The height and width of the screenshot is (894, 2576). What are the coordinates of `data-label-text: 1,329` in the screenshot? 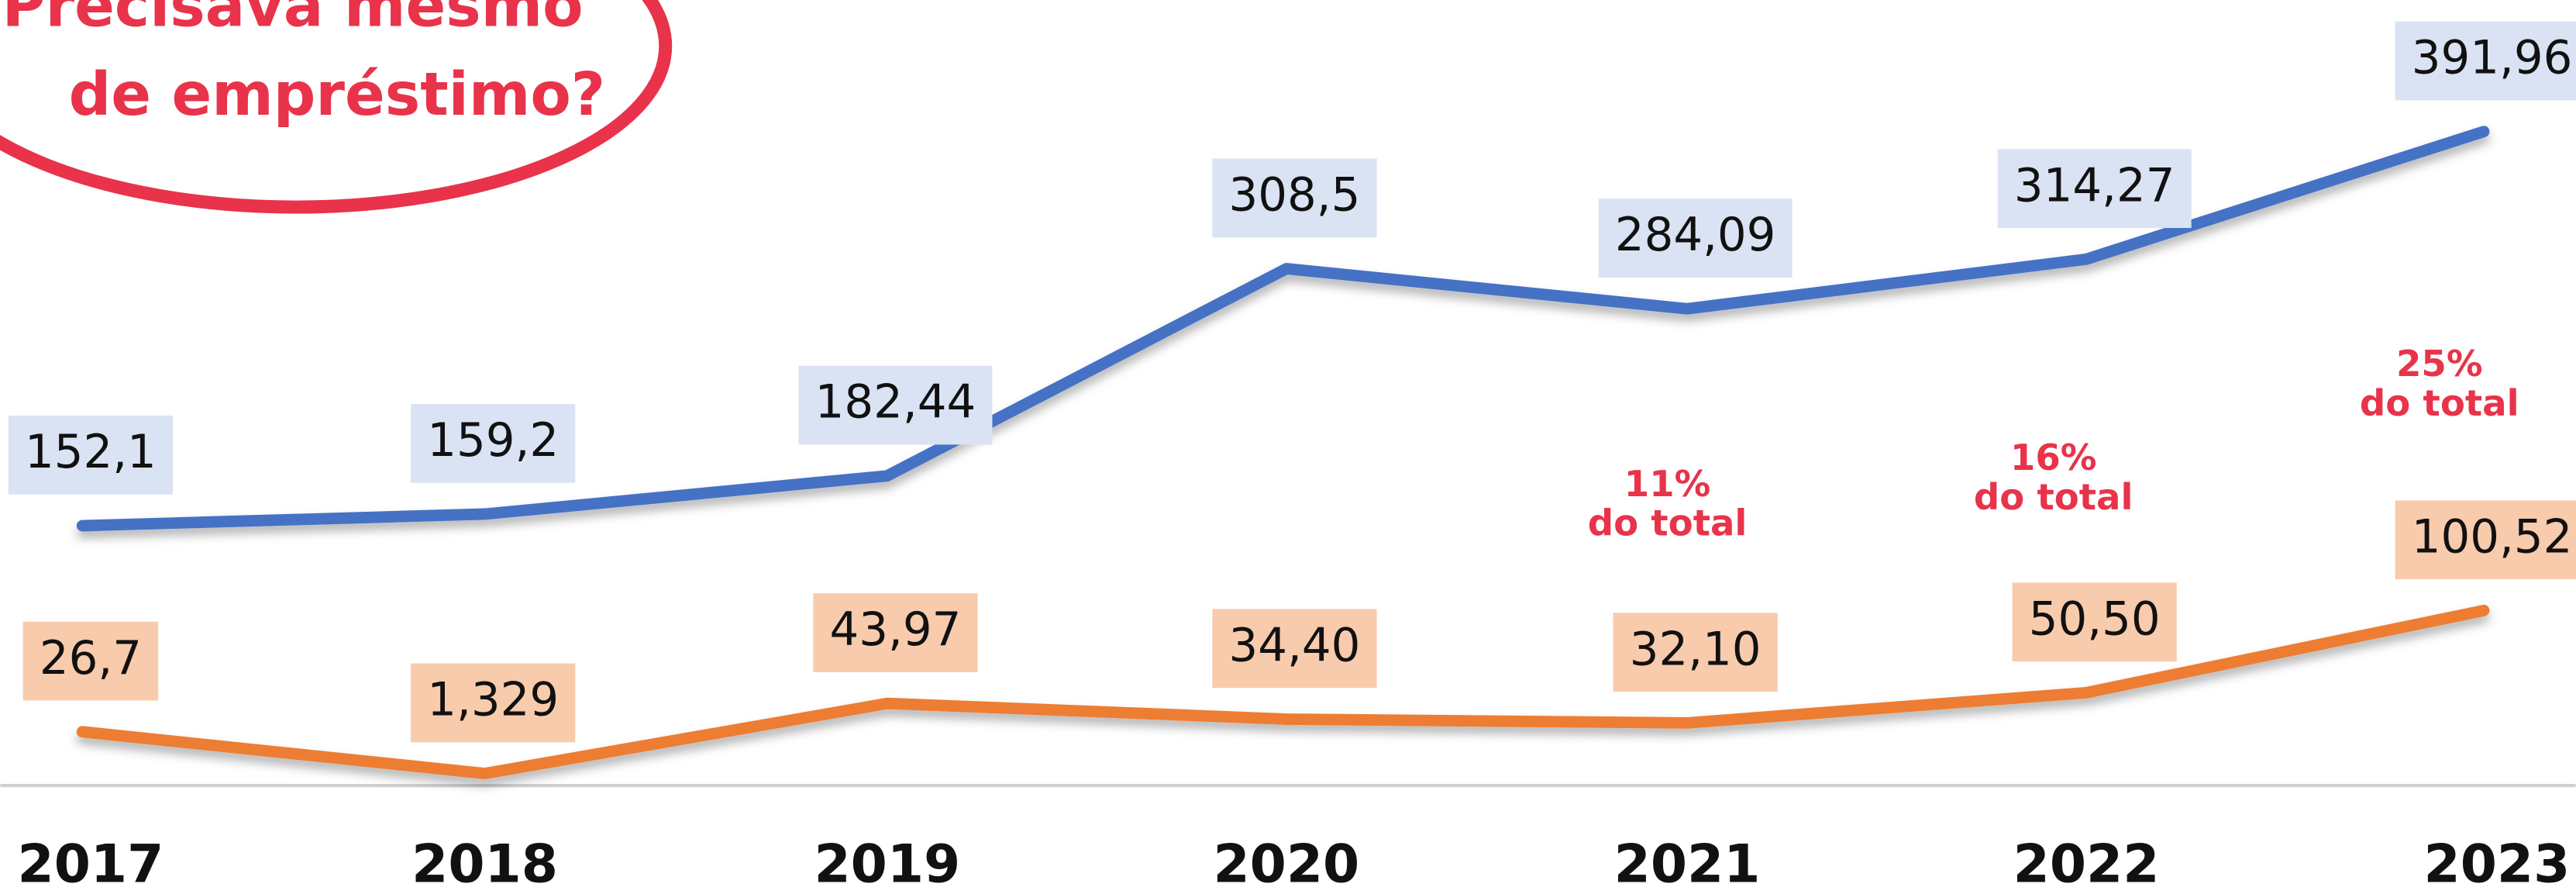 It's located at (493, 700).